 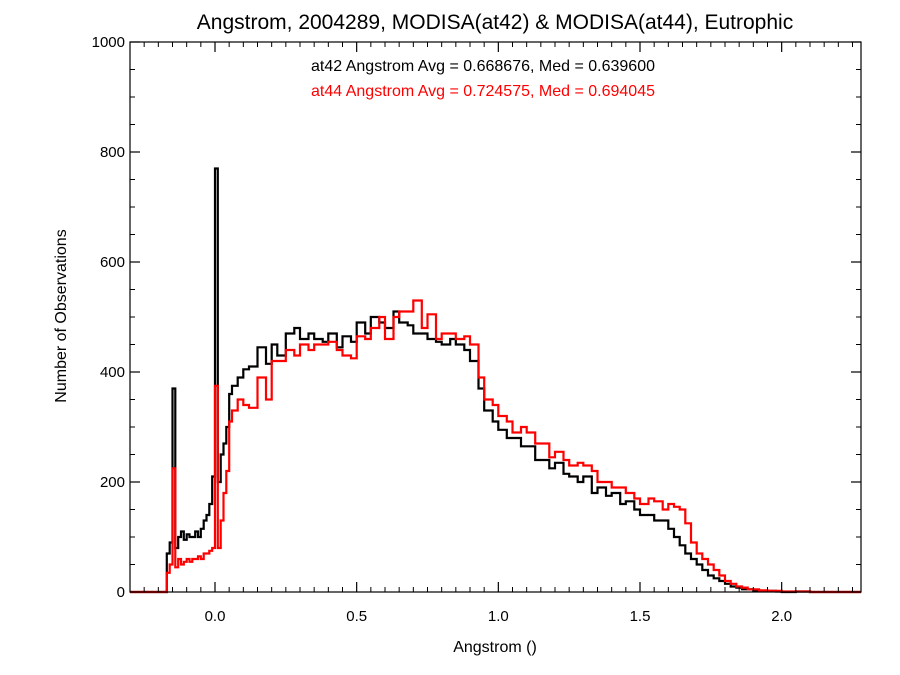 What do you see at coordinates (108, 42) in the screenshot?
I see `y-tick-label: 1000` at bounding box center [108, 42].